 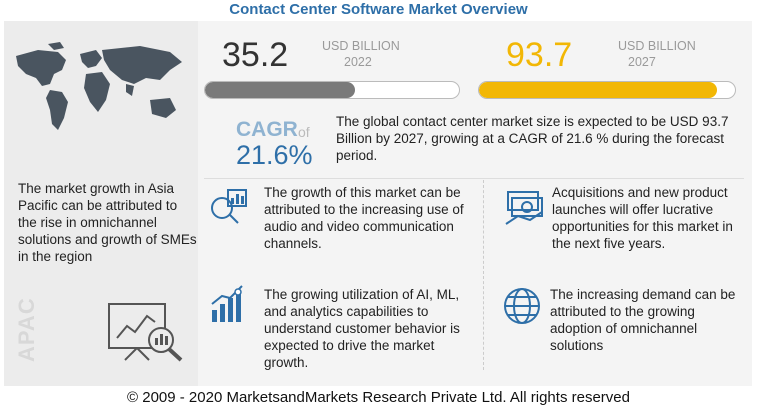 What do you see at coordinates (539, 55) in the screenshot?
I see `value-2027: 93.7` at bounding box center [539, 55].